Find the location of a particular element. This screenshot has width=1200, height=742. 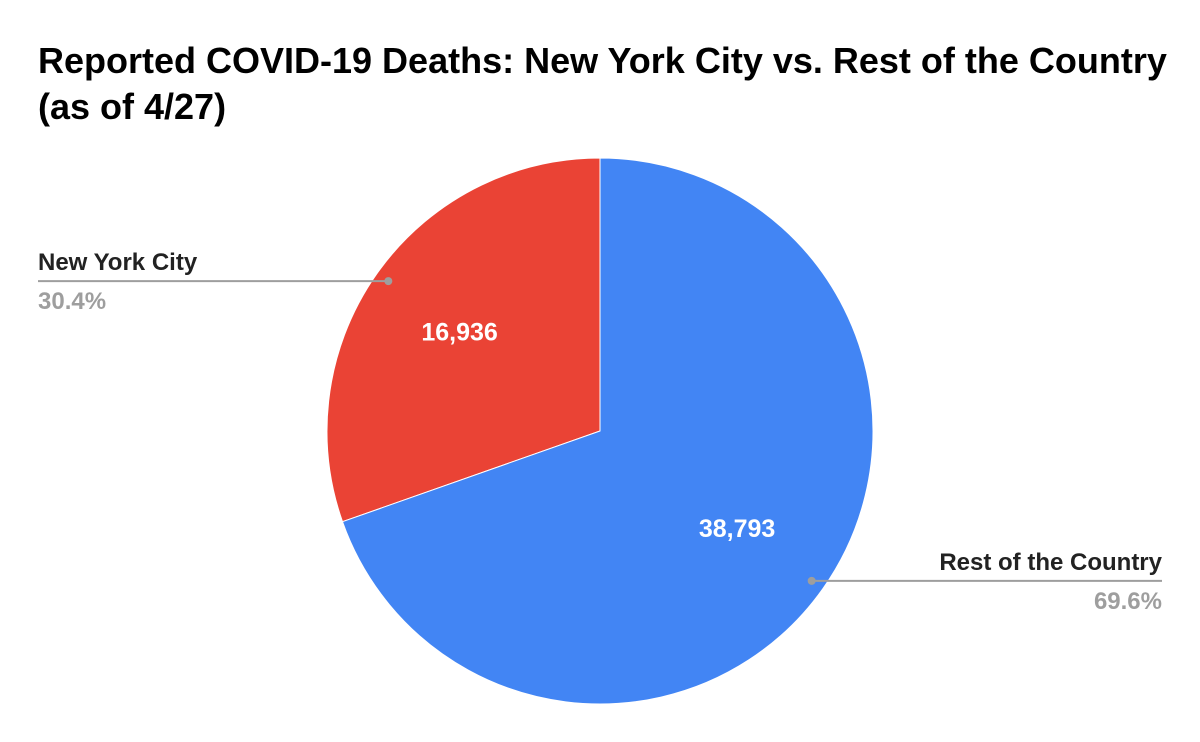

rest-of-the-country-category-label: Rest of the Country is located at coordinates (1050, 562).